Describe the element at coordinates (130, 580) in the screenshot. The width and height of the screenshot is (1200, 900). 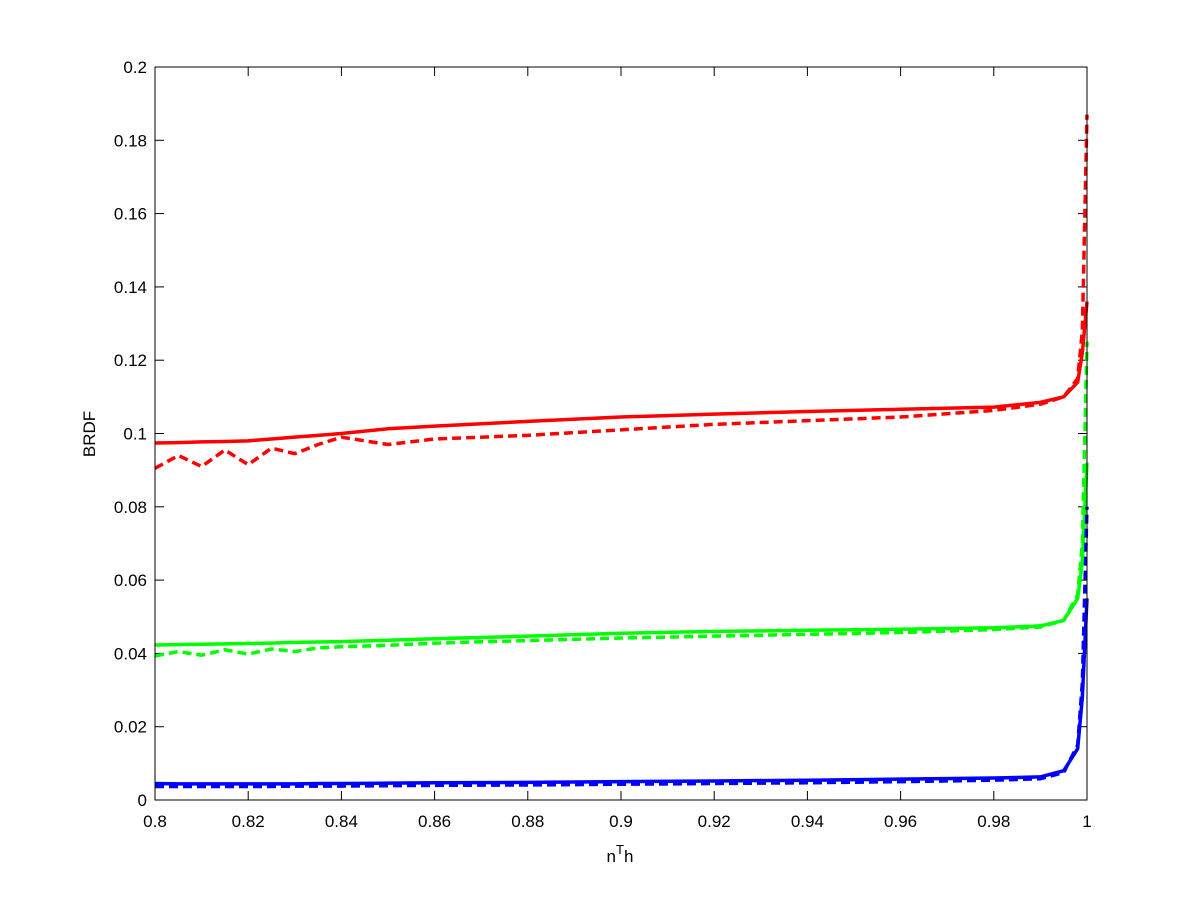
I see `y-tick-label: 0.06` at that location.